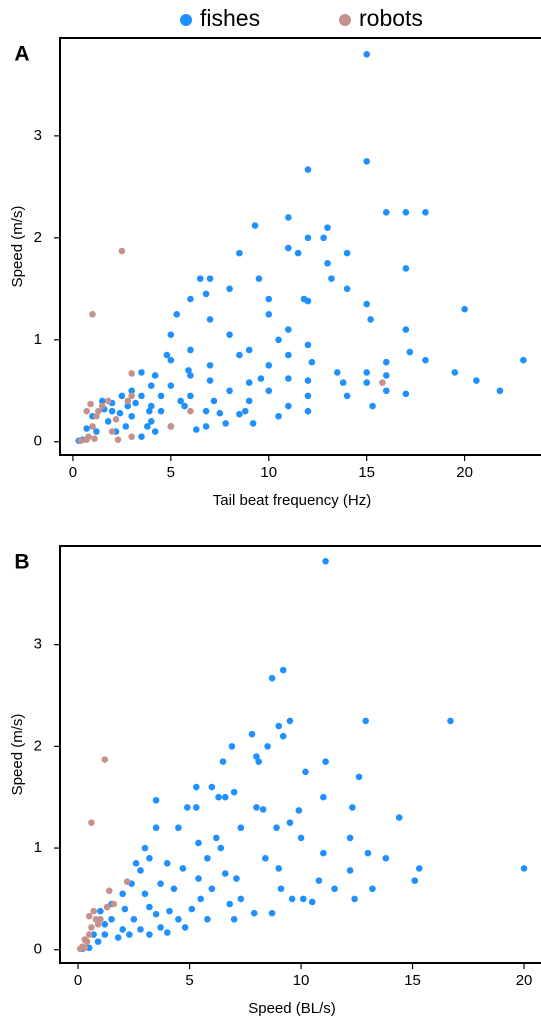 This screenshot has height=1018, width=541. Describe the element at coordinates (524, 980) in the screenshot. I see `x-tick-label: 20` at that location.